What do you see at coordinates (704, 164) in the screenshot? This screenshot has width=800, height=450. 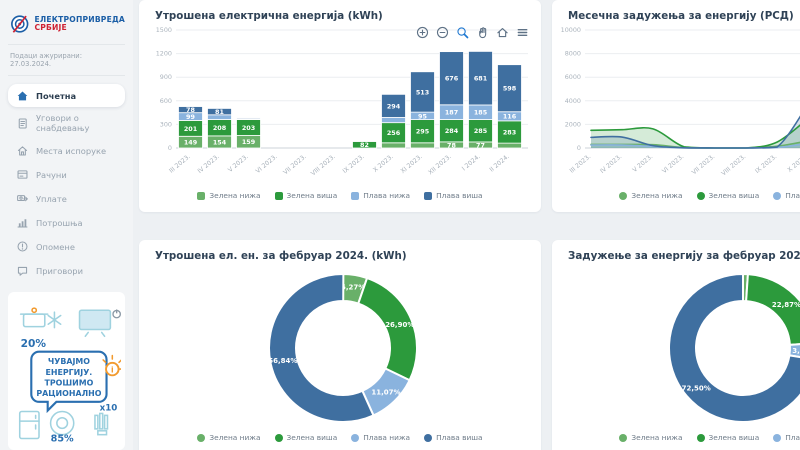 I see `x-axis-tick: VII 2023.` at bounding box center [704, 164].